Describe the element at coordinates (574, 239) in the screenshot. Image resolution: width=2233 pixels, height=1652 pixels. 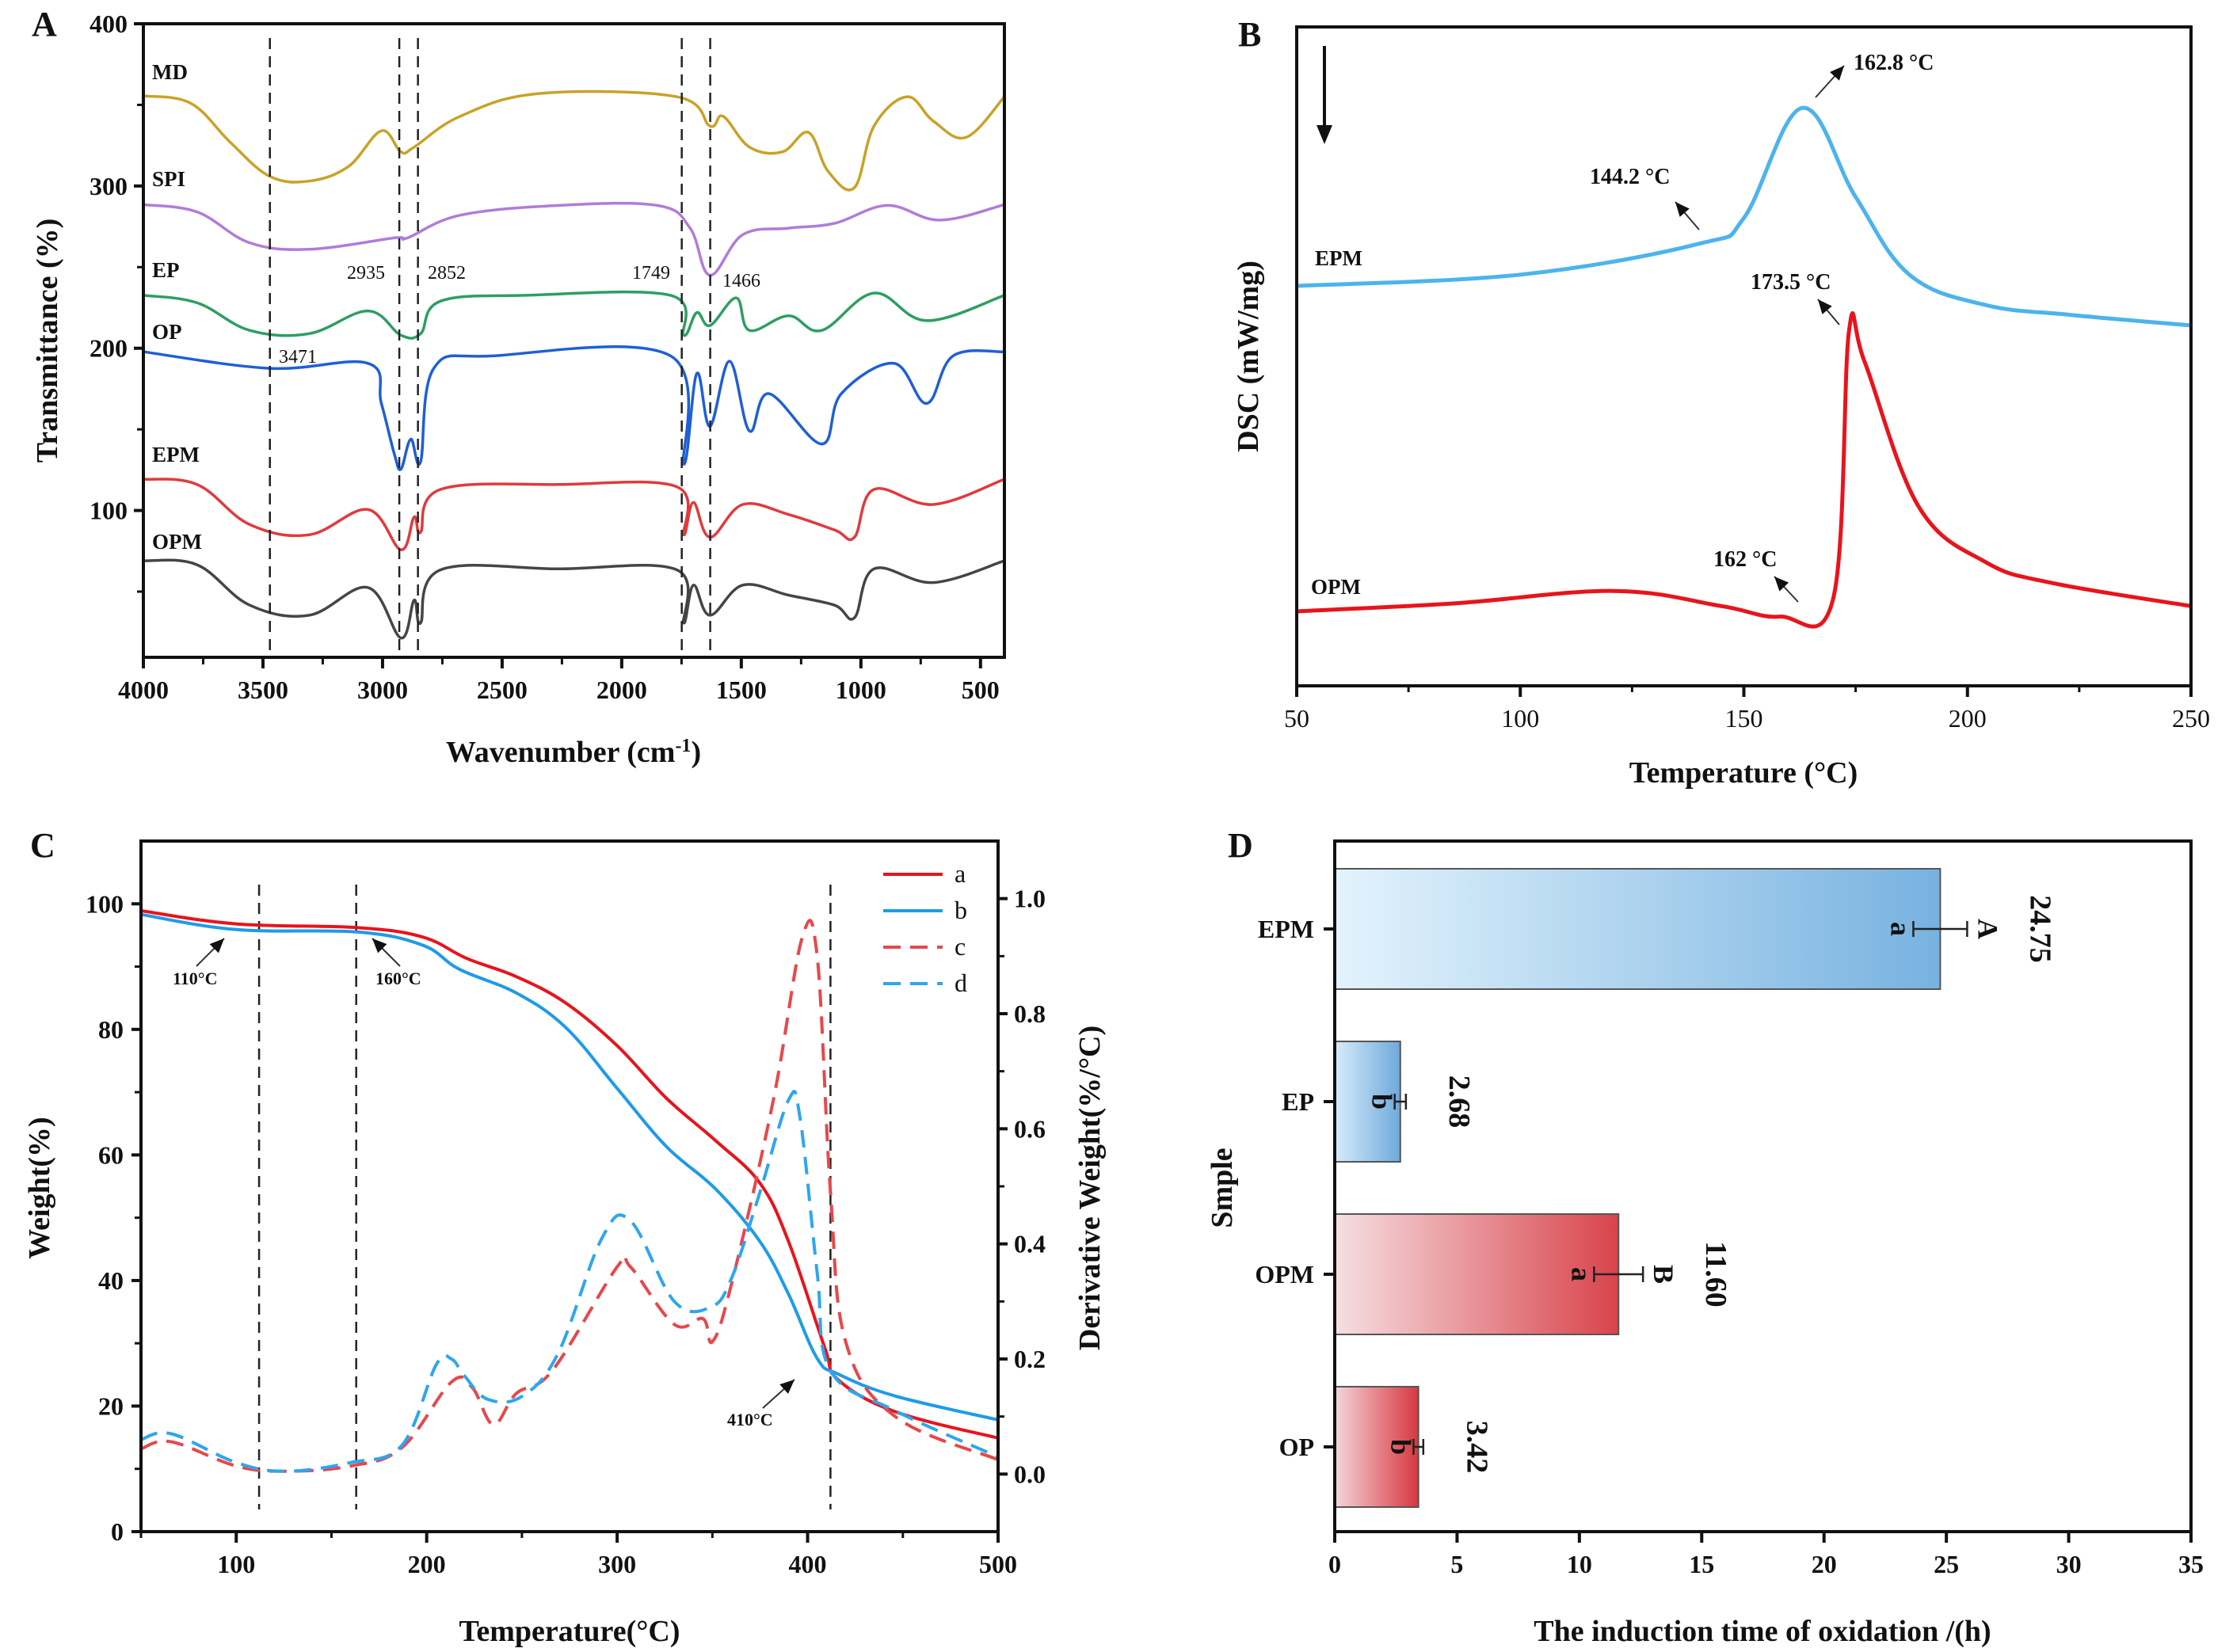
I see `ftir-line-spi` at that location.